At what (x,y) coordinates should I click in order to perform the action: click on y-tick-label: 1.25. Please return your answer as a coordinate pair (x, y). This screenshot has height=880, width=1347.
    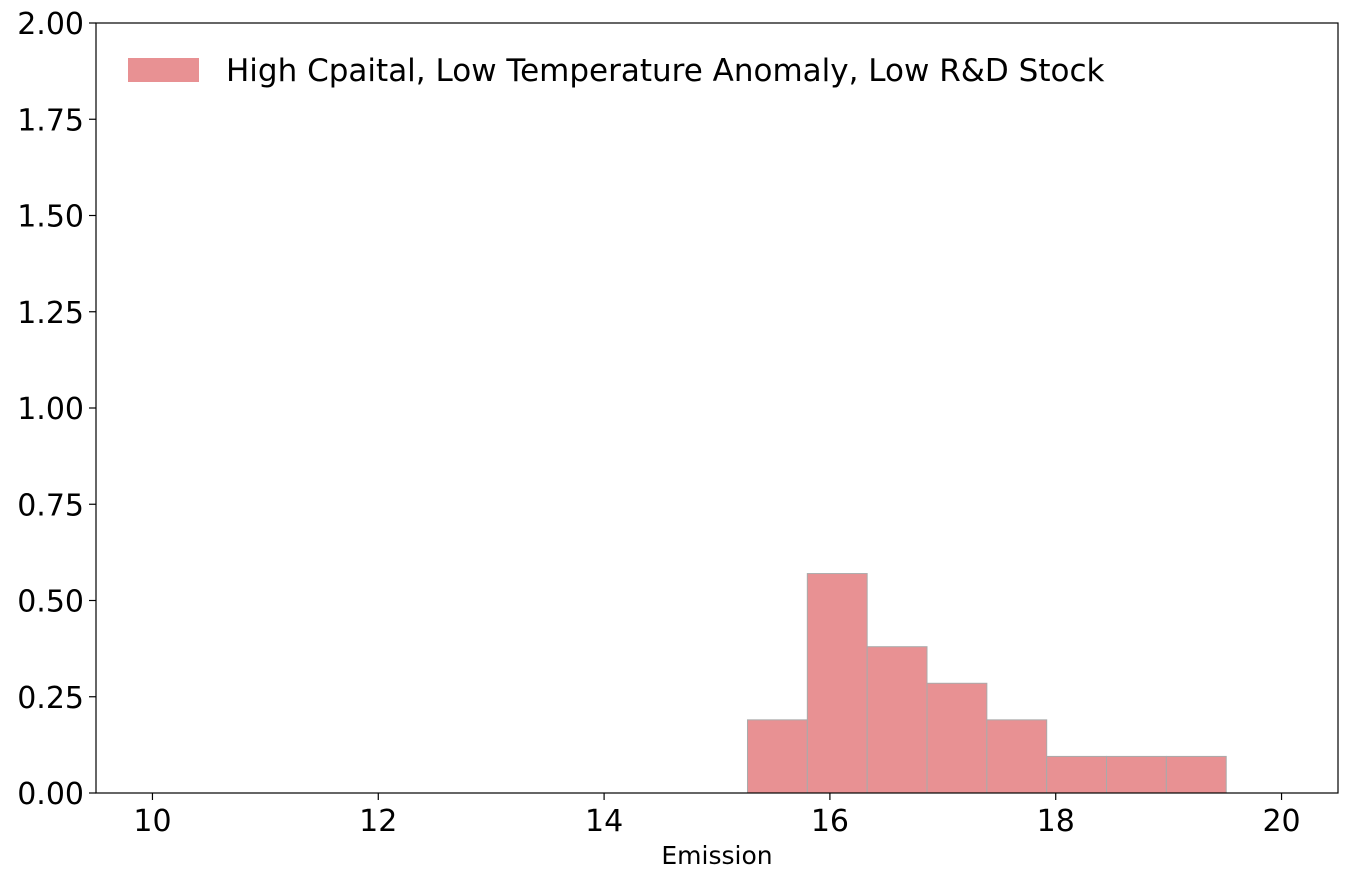
    Looking at the image, I should click on (50, 313).